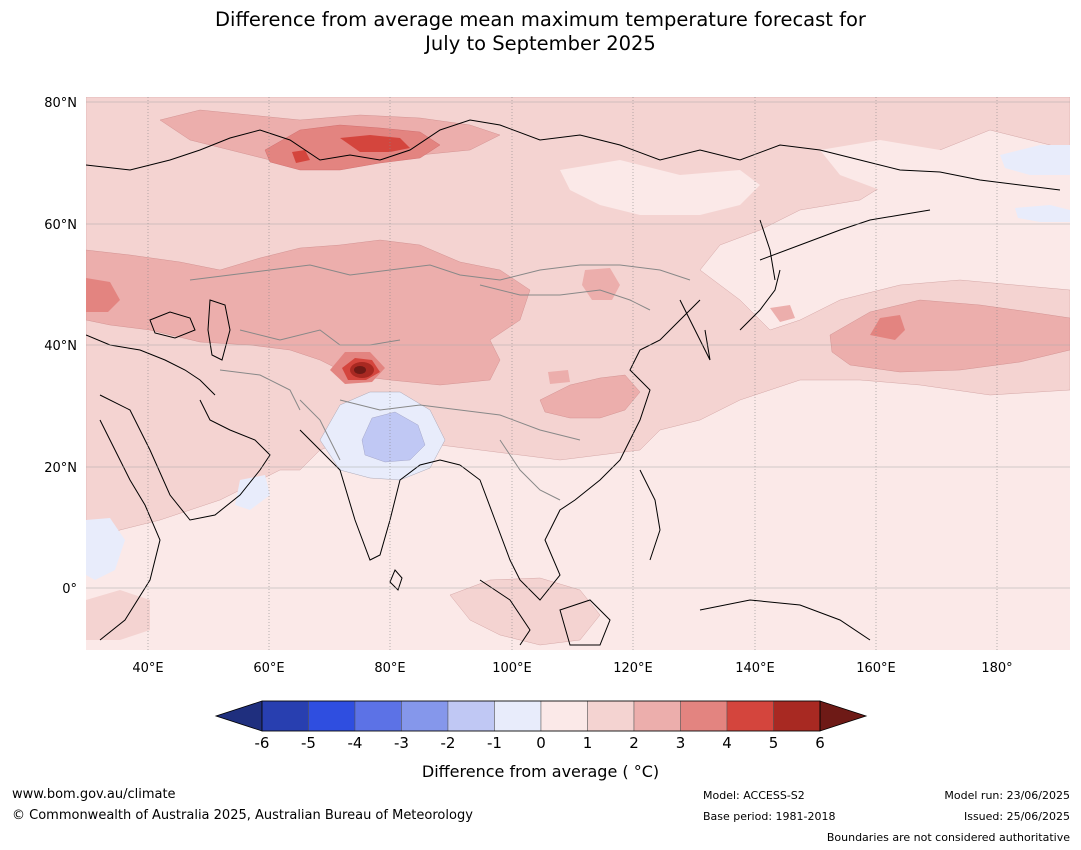  What do you see at coordinates (301, 156) in the screenshot?
I see `anomaly-zone-4-5-small` at bounding box center [301, 156].